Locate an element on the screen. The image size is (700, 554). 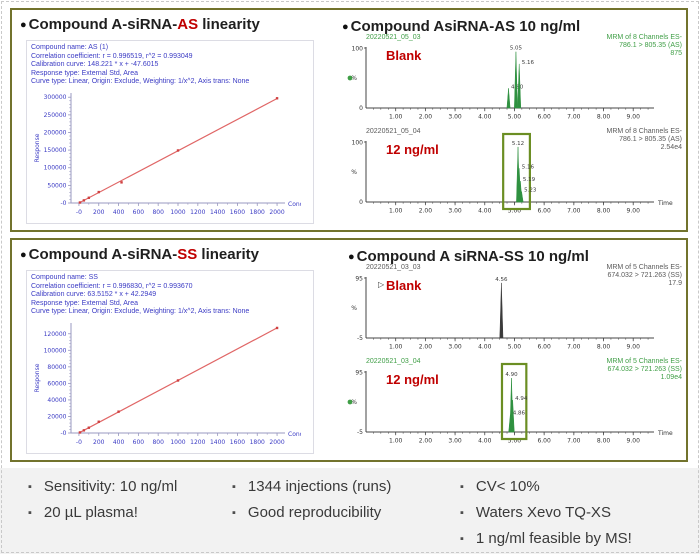
svg-text: 60000 is located at coordinates (56, 383).